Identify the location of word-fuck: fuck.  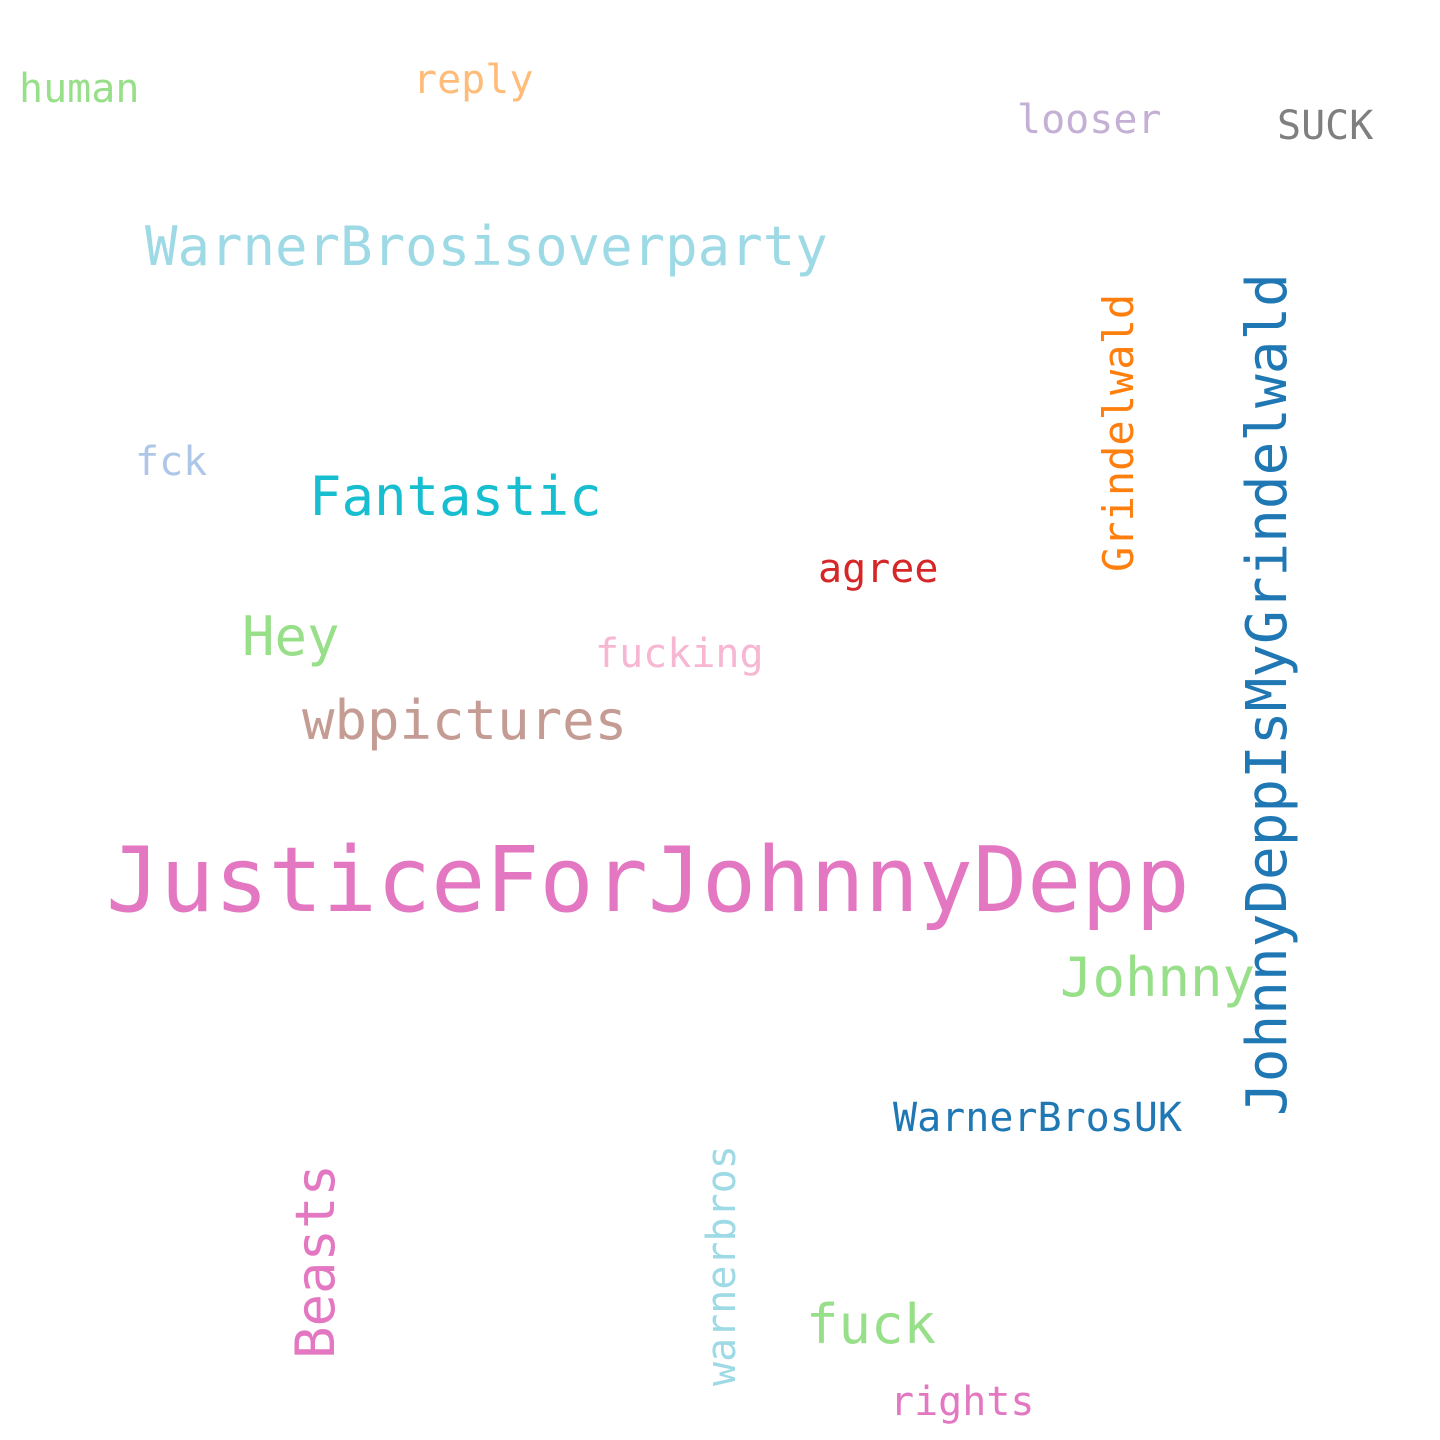
(871, 1324).